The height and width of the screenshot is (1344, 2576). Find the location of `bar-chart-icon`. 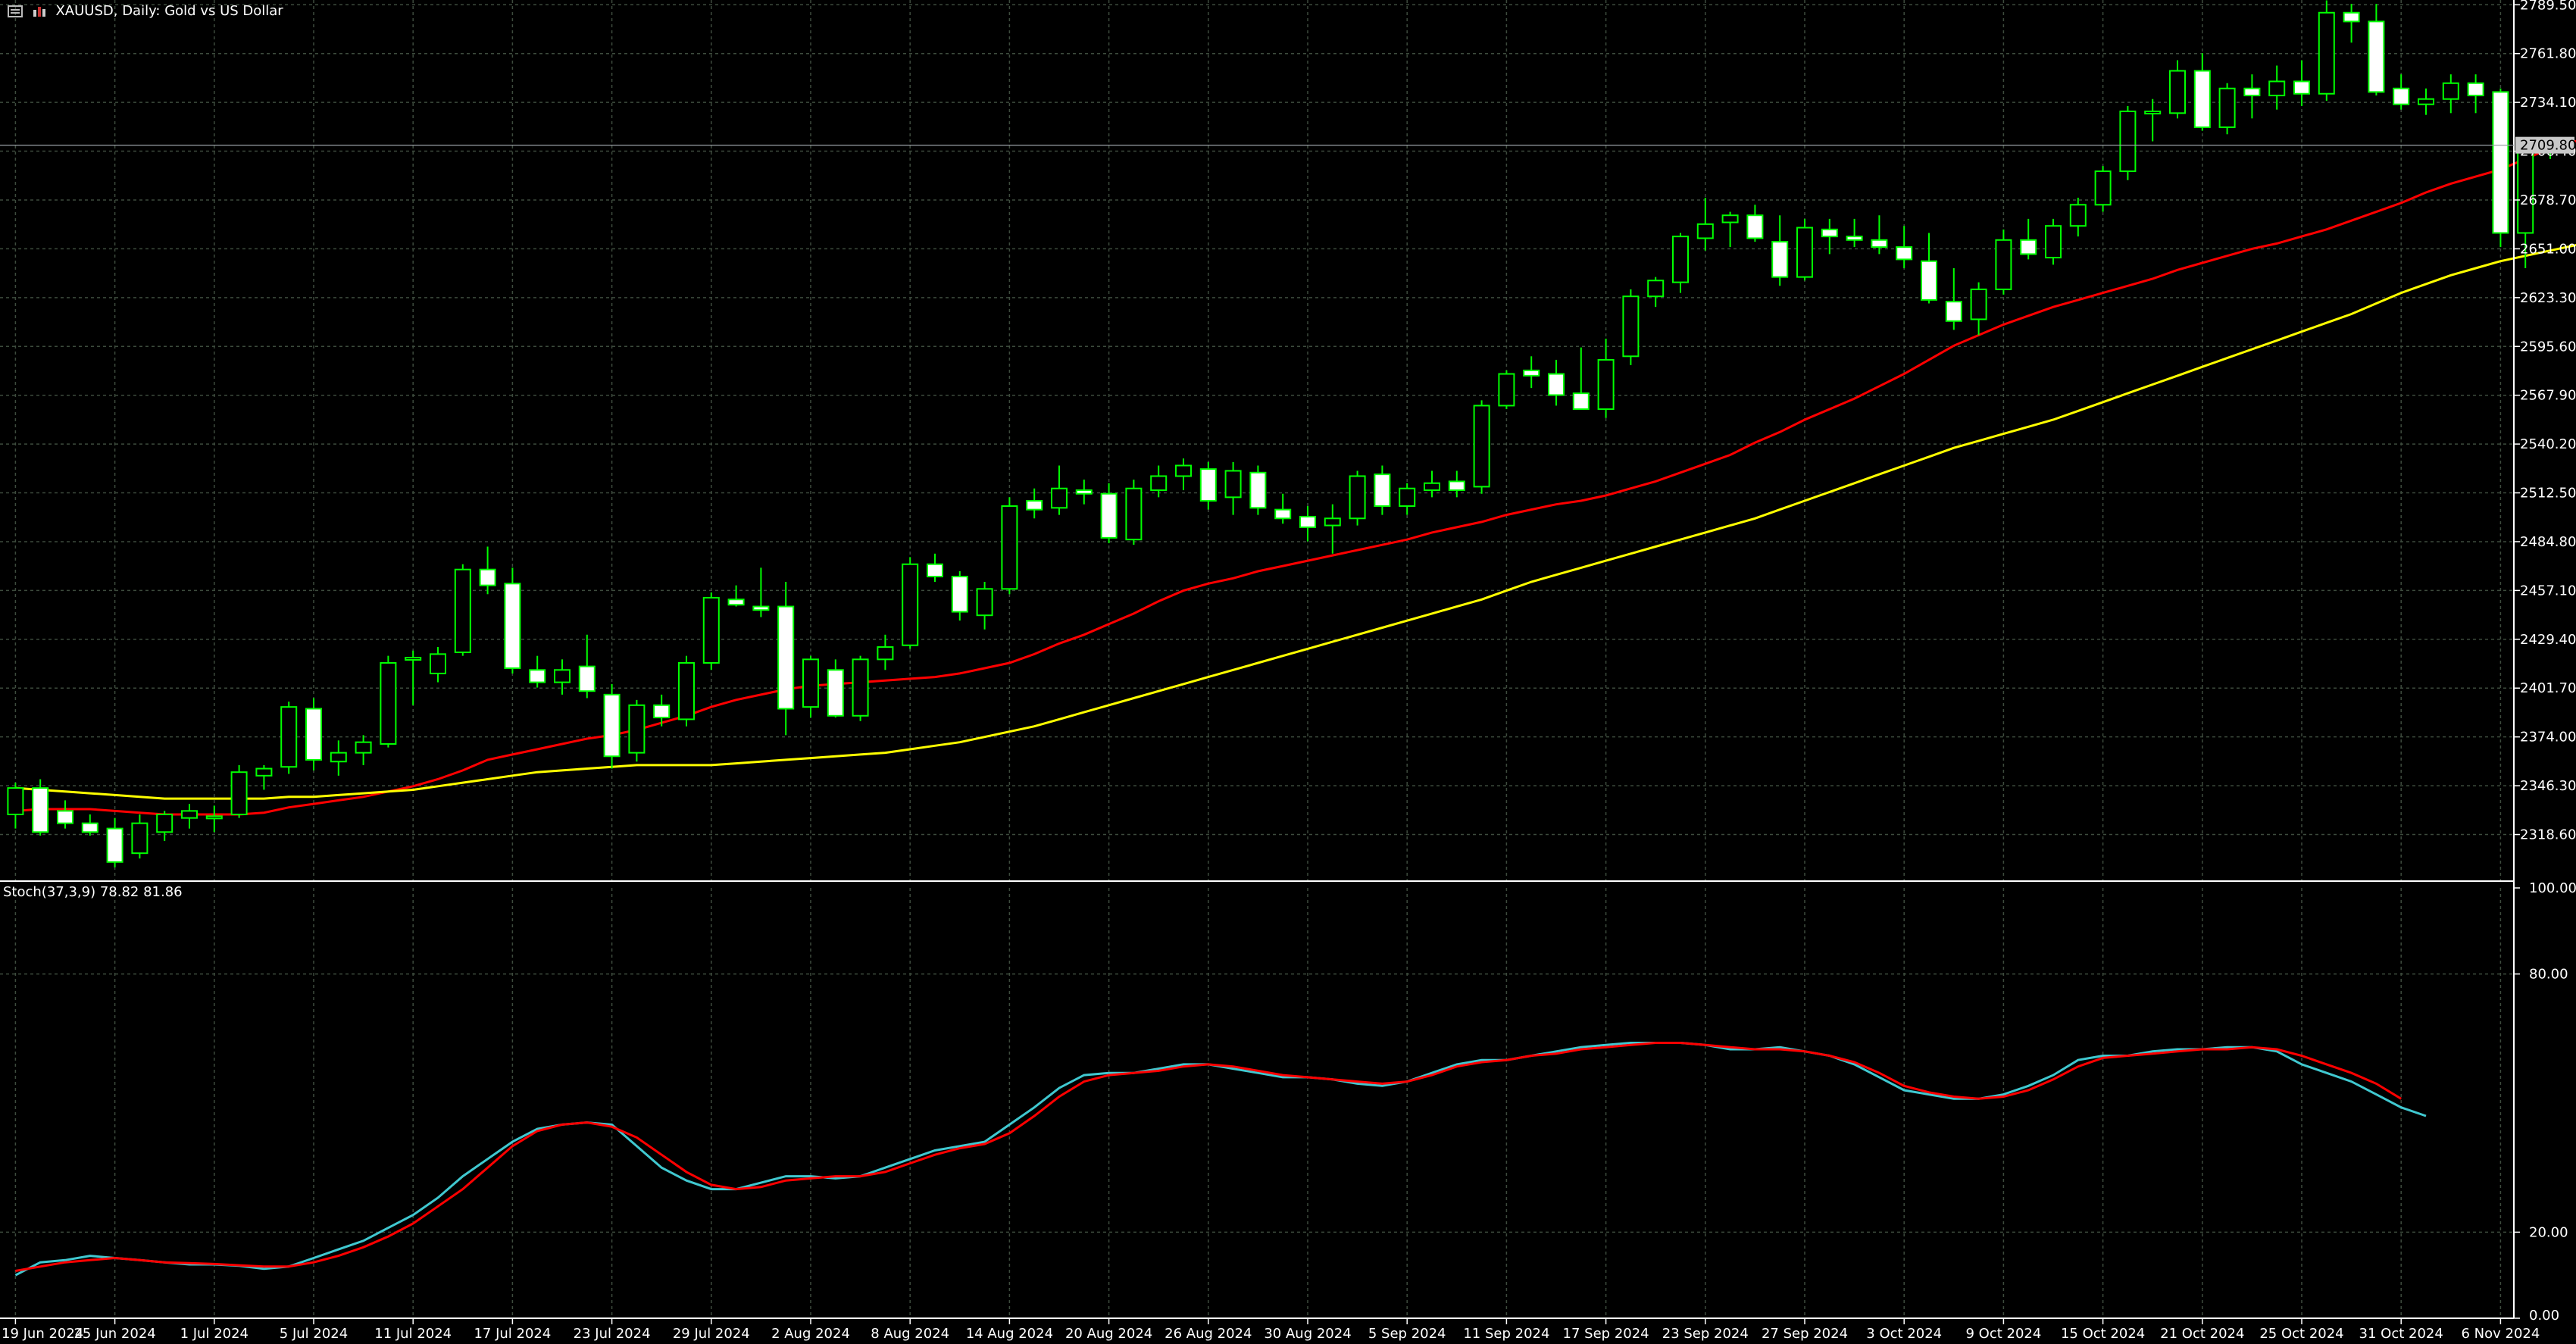

bar-chart-icon is located at coordinates (39, 11).